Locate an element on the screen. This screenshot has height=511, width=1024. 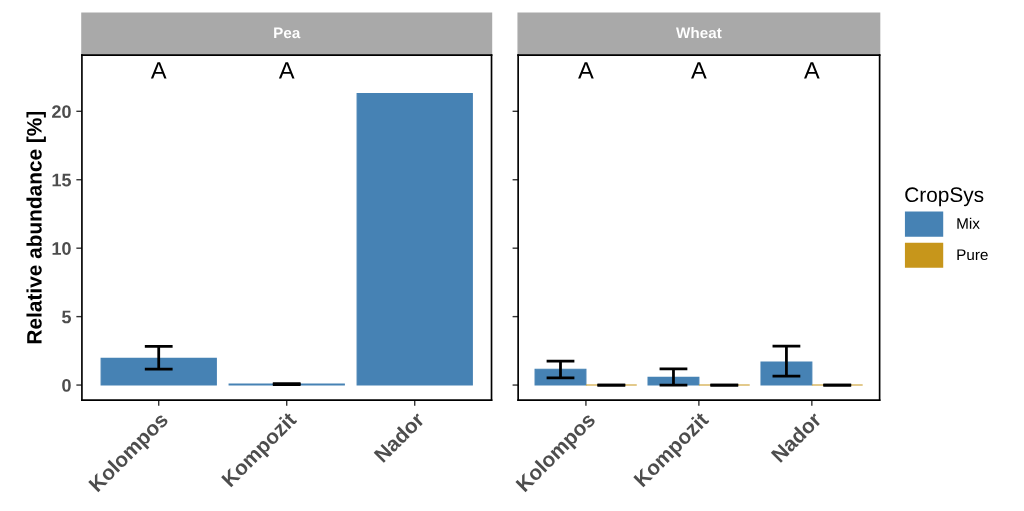
y-tick-label: 15 is located at coordinates (61, 180).